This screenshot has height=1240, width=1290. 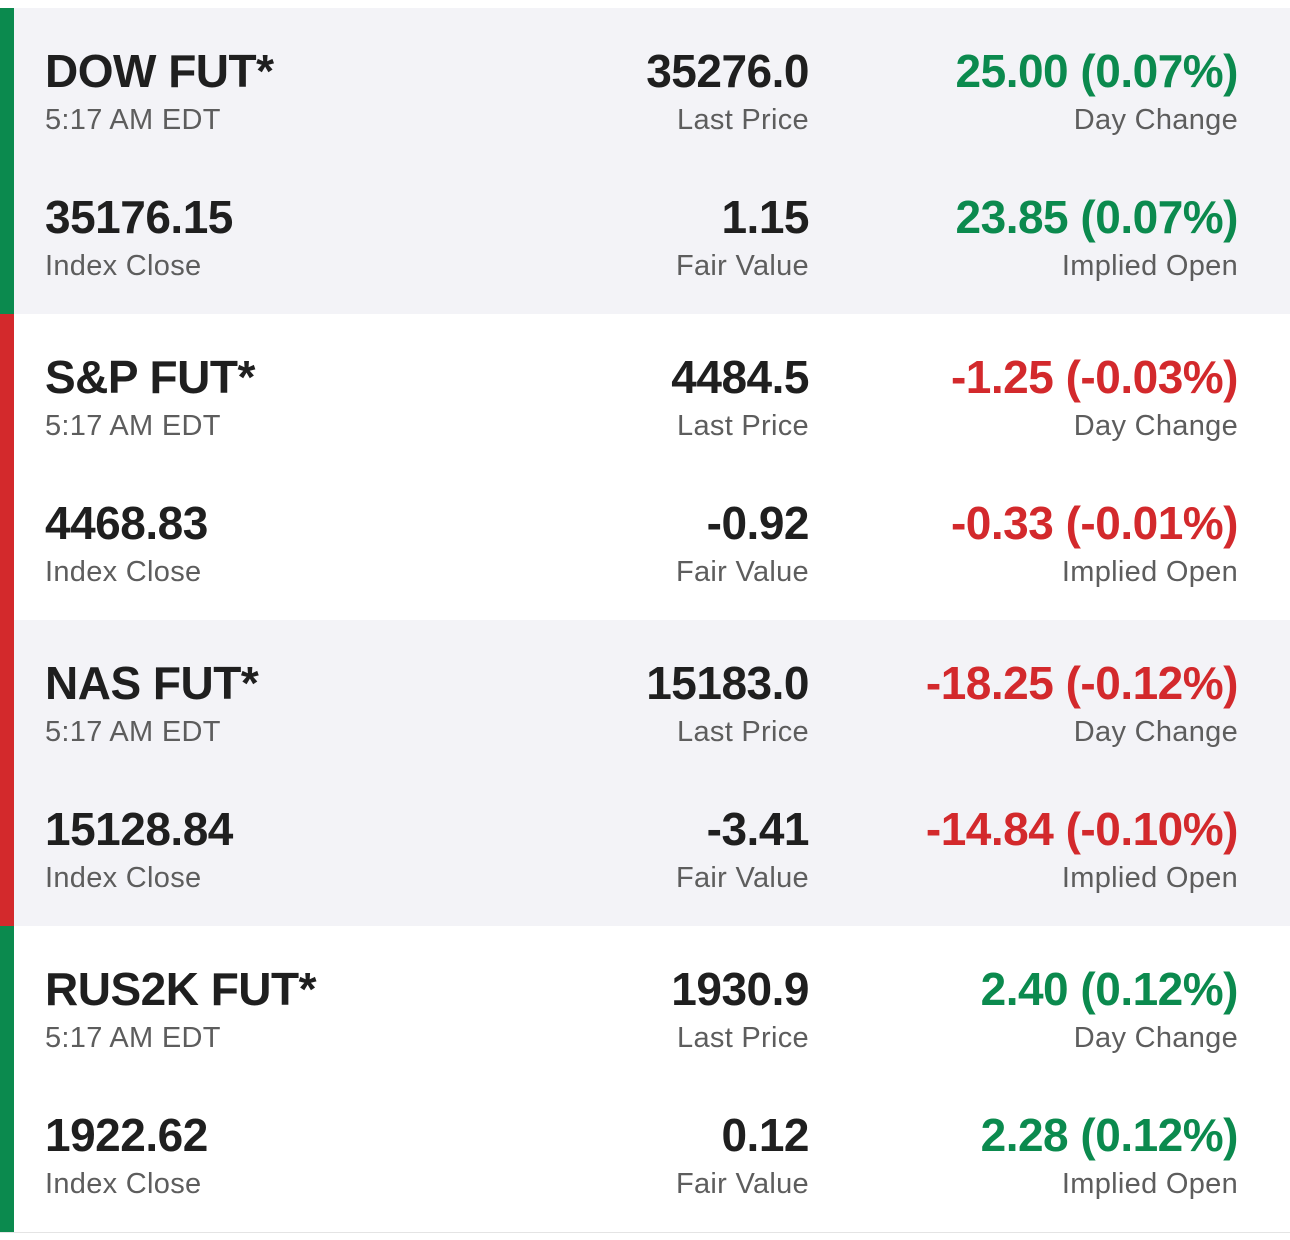 What do you see at coordinates (152, 683) in the screenshot?
I see `symbol: NAS FUT*` at bounding box center [152, 683].